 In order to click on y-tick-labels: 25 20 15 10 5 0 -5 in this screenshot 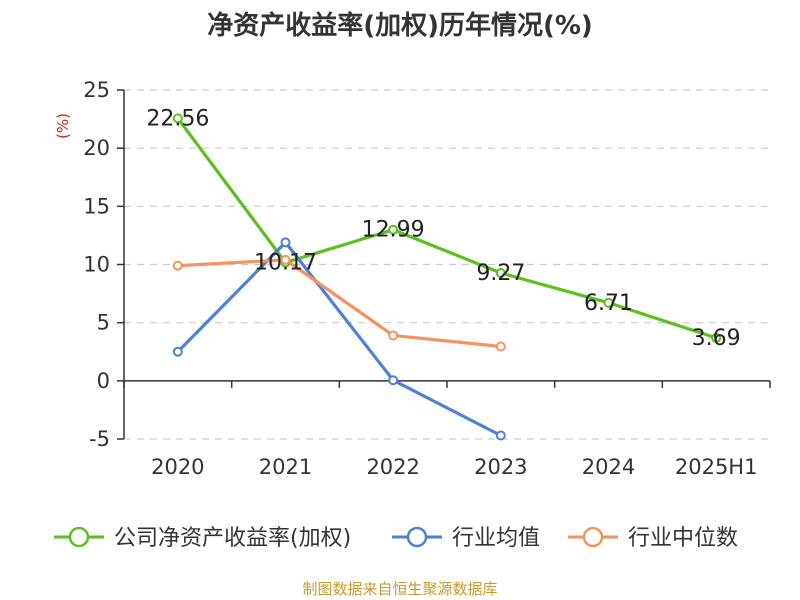, I will do `click(96, 264)`.